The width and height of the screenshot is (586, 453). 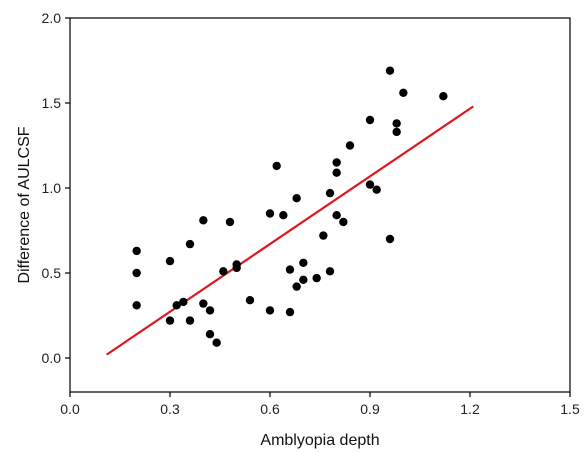 What do you see at coordinates (52, 358) in the screenshot?
I see `y-tick-label: 0.0` at bounding box center [52, 358].